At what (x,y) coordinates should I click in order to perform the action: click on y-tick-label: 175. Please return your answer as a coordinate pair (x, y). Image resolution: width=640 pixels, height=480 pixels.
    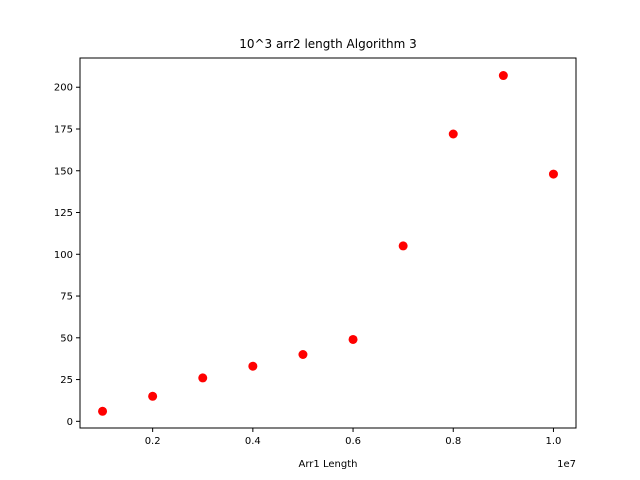
    Looking at the image, I should click on (63, 129).